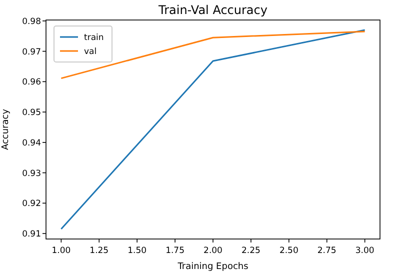 The height and width of the screenshot is (279, 394). I want to click on legend-label: val, so click(90, 51).